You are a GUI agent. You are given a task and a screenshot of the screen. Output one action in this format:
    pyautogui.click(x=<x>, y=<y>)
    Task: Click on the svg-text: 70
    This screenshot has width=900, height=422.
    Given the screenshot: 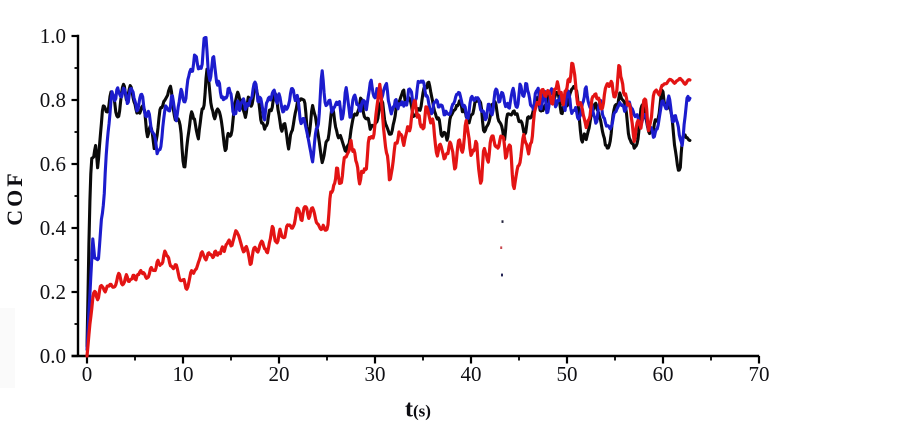 What is the action you would take?
    pyautogui.click(x=759, y=374)
    